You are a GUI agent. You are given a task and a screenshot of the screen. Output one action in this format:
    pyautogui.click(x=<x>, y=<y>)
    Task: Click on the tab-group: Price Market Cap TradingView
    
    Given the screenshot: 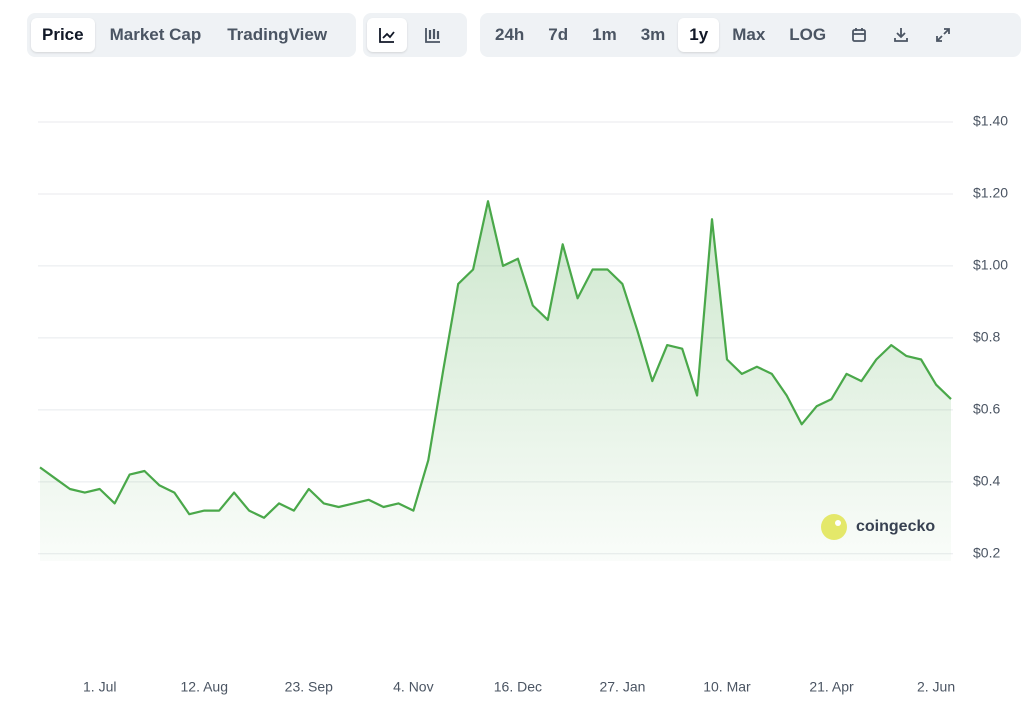 What is the action you would take?
    pyautogui.click(x=191, y=35)
    